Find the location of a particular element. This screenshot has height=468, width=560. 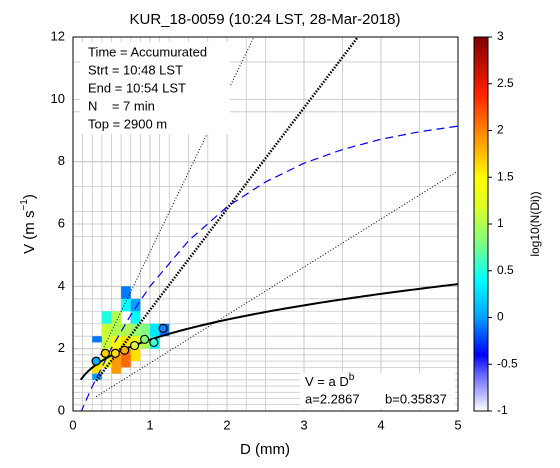

colorbar-tick-label: 2.5 is located at coordinates (505, 83).